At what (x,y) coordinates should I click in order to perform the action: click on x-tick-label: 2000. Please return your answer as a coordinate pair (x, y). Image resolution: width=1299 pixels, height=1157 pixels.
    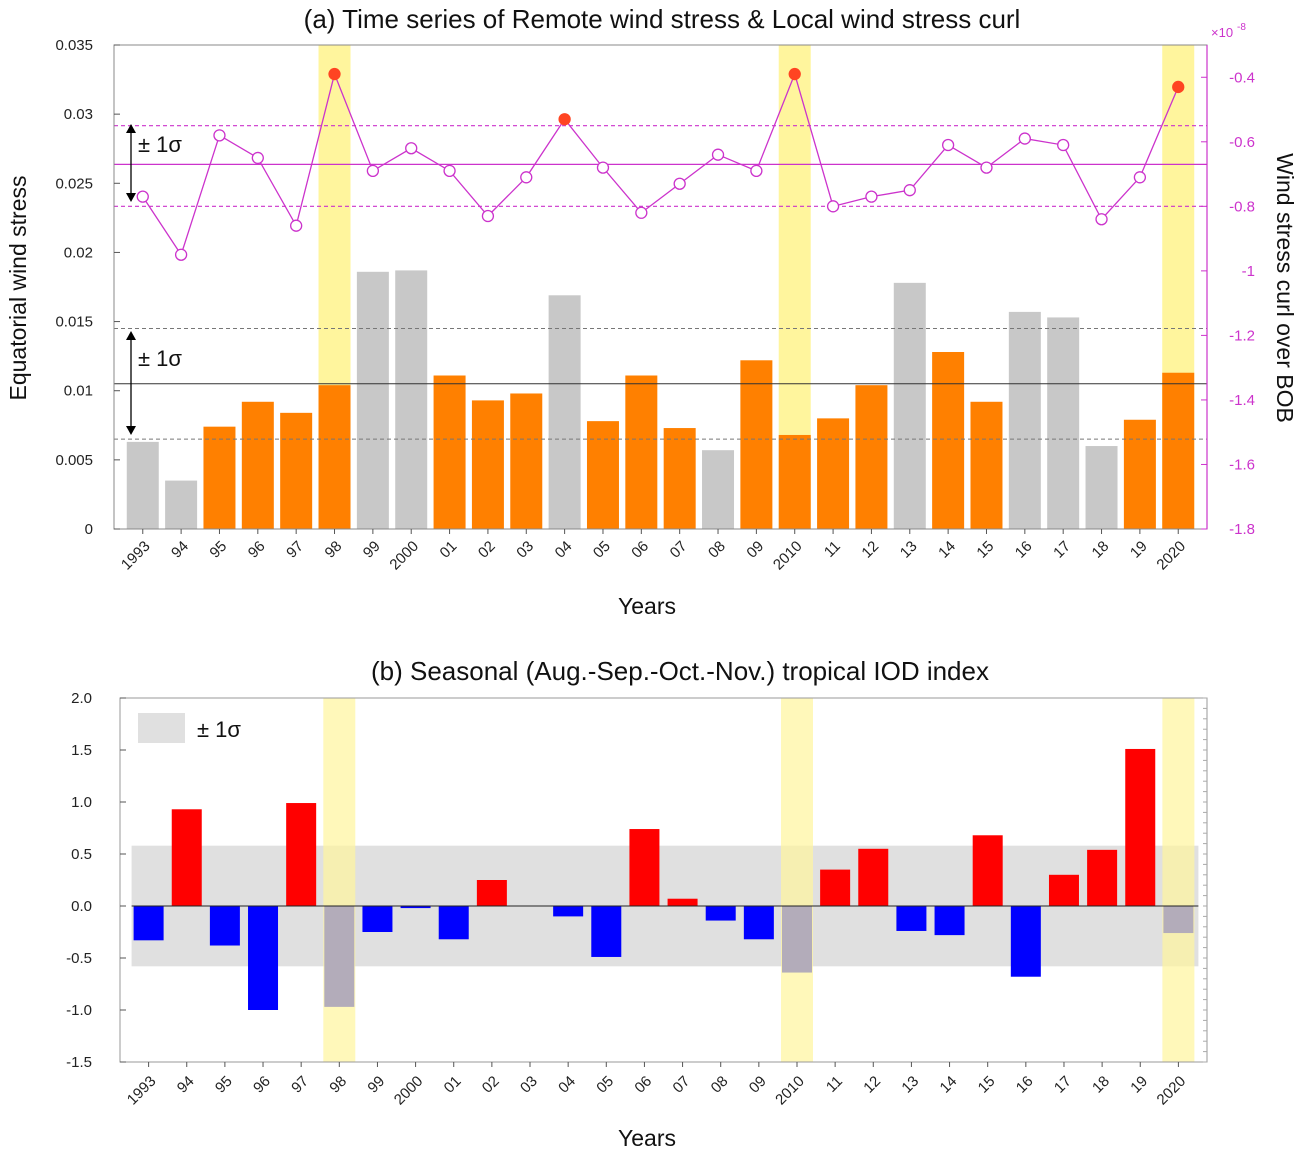
    Looking at the image, I should click on (404, 556).